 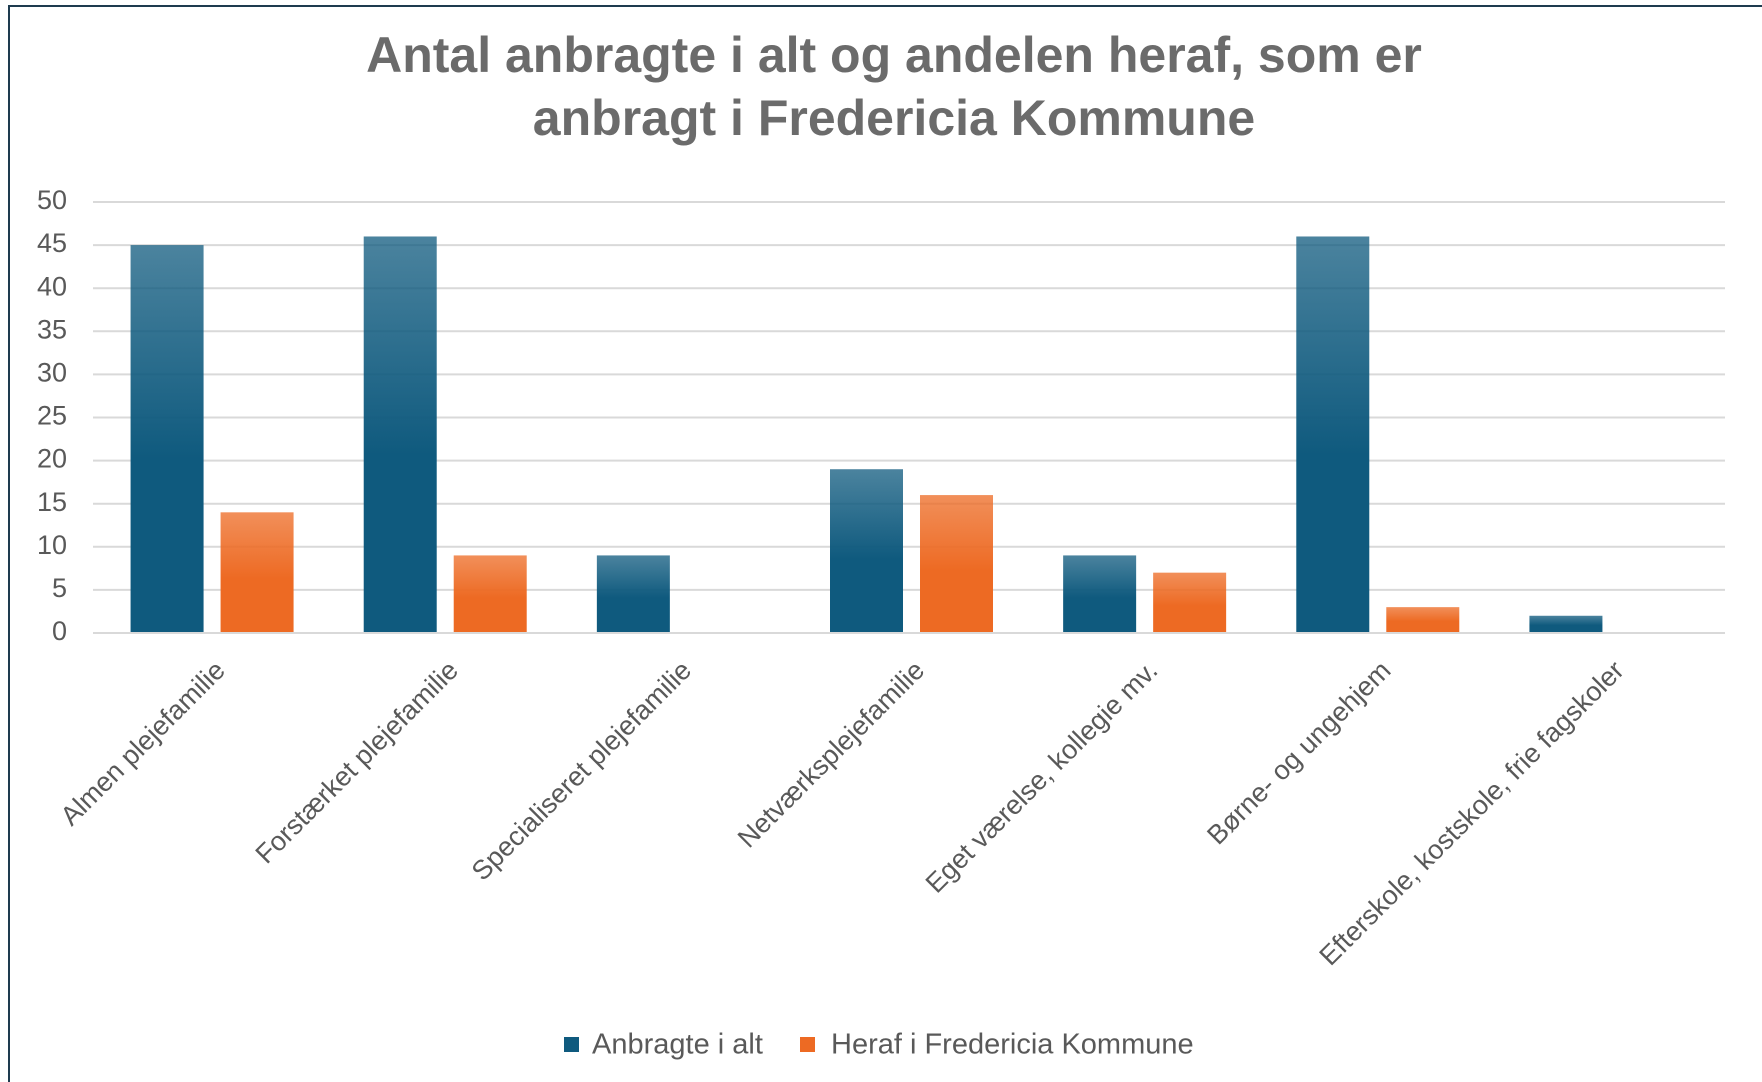 I want to click on y-tick-label: 40, so click(x=52, y=286).